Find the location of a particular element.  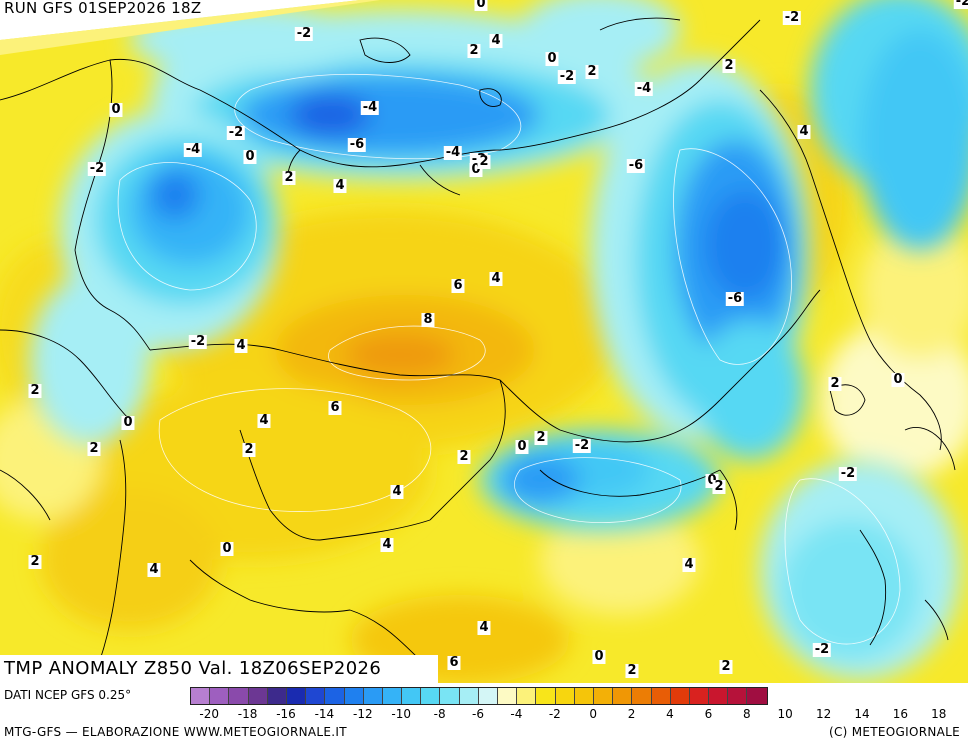

legend-tick-label: -10 is located at coordinates (401, 714).